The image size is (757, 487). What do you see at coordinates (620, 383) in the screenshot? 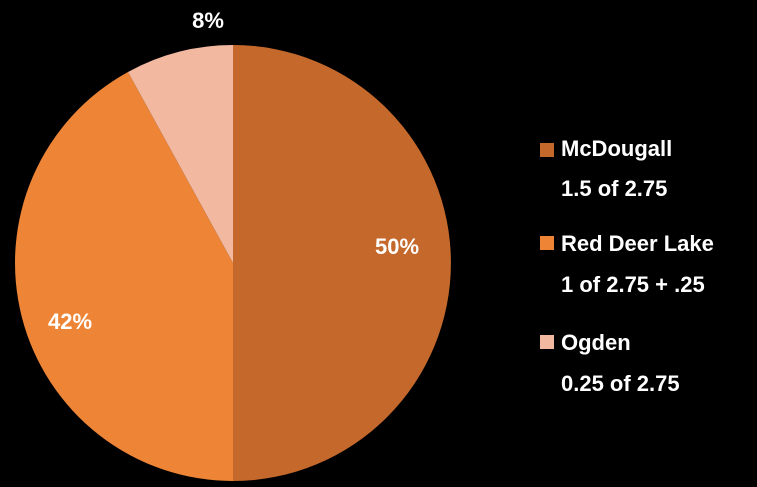
I see `legend-detail-ogden: 0.25 of 2.75` at bounding box center [620, 383].